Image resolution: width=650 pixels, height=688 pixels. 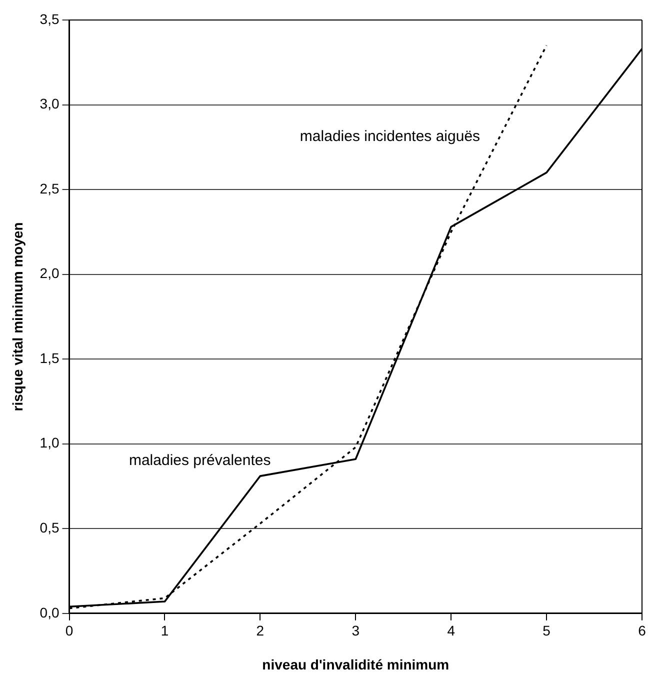 I want to click on x-tick-label: 3, so click(x=356, y=630).